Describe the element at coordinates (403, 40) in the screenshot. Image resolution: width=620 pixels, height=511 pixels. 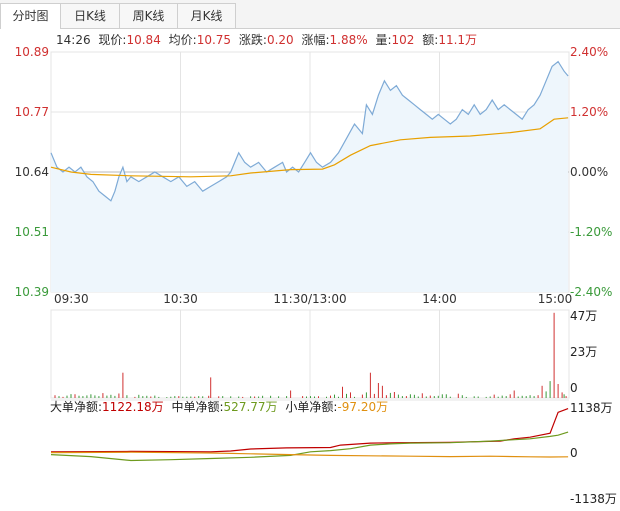
I see `info-volume-value: 102` at that location.